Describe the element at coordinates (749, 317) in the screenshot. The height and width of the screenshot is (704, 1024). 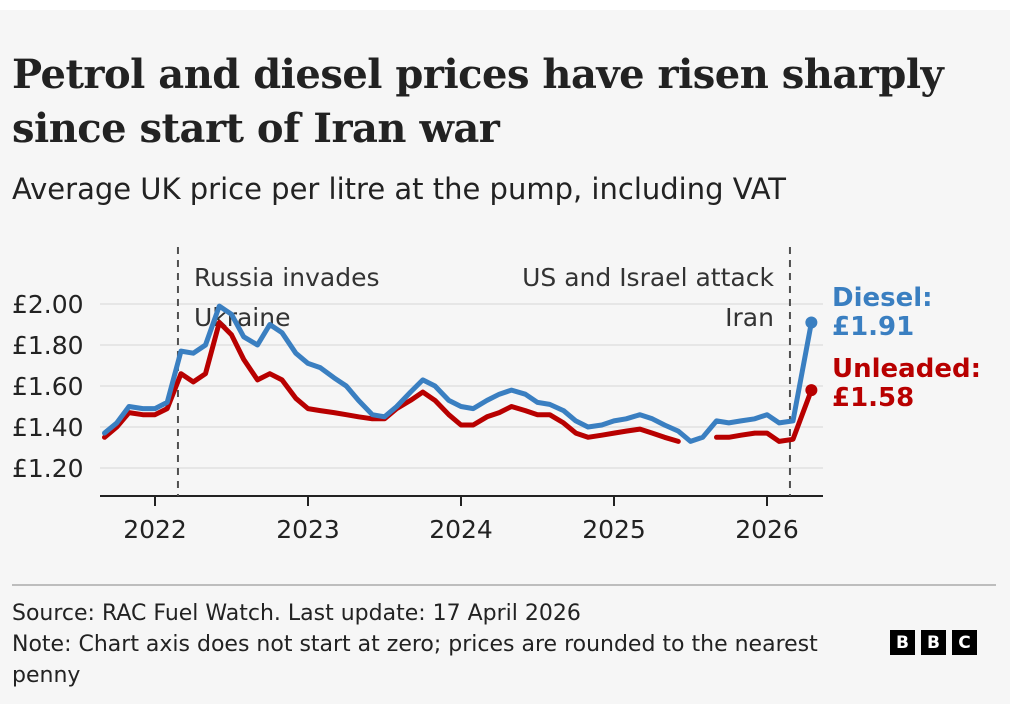
I see `event-annotation-label: Iran` at that location.